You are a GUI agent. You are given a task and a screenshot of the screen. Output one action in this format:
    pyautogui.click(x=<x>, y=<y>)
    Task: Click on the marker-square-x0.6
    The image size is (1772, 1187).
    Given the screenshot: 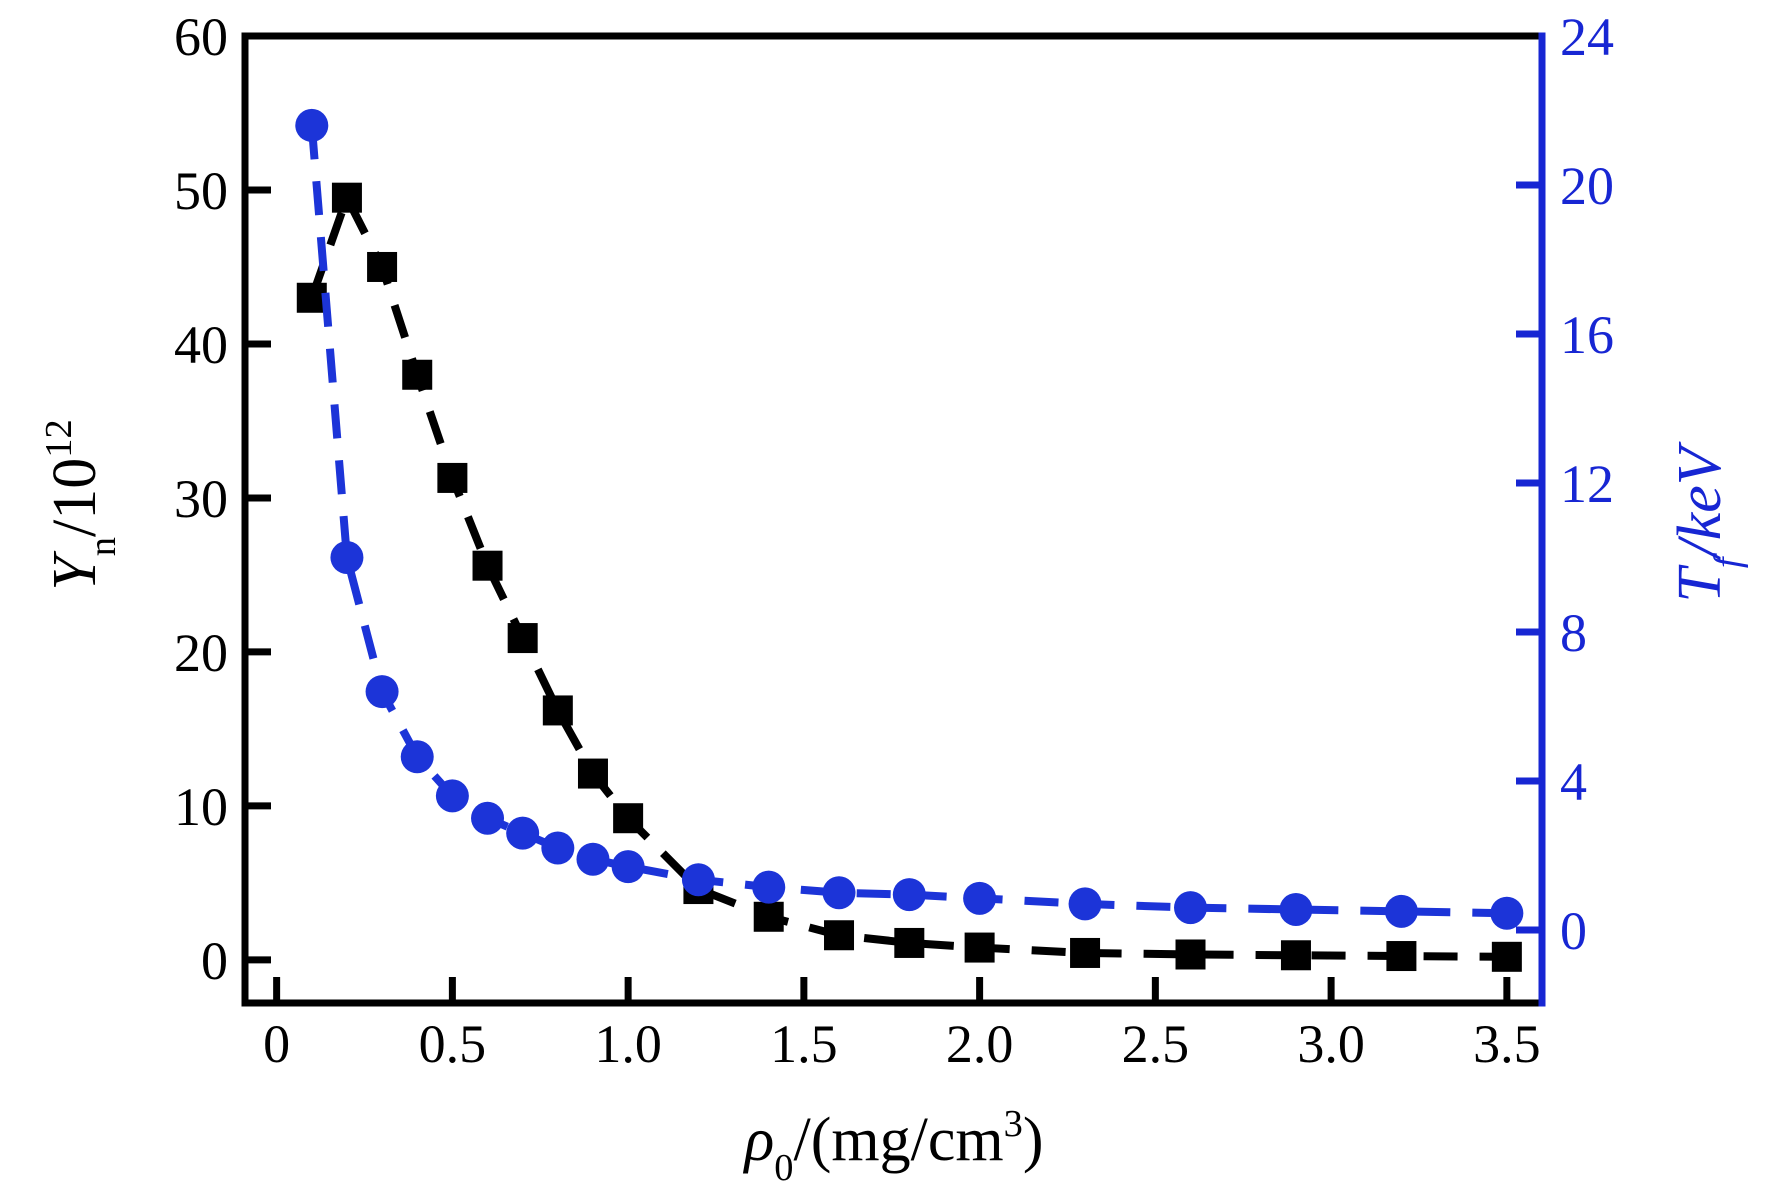 What is the action you would take?
    pyautogui.click(x=487, y=565)
    